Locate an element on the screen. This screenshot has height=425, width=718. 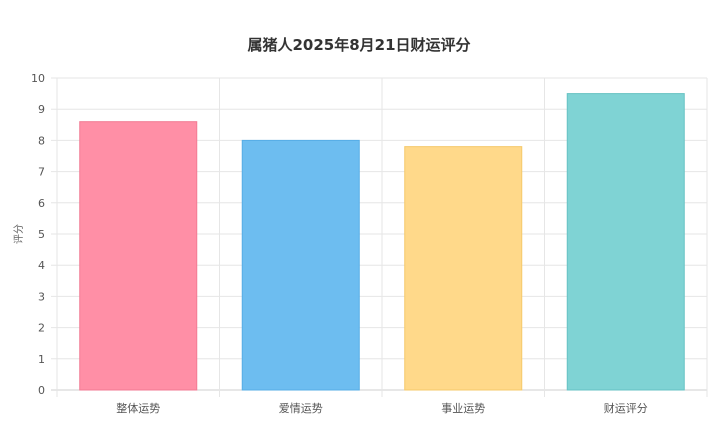
y-tick-label: 2 is located at coordinates (41, 328).